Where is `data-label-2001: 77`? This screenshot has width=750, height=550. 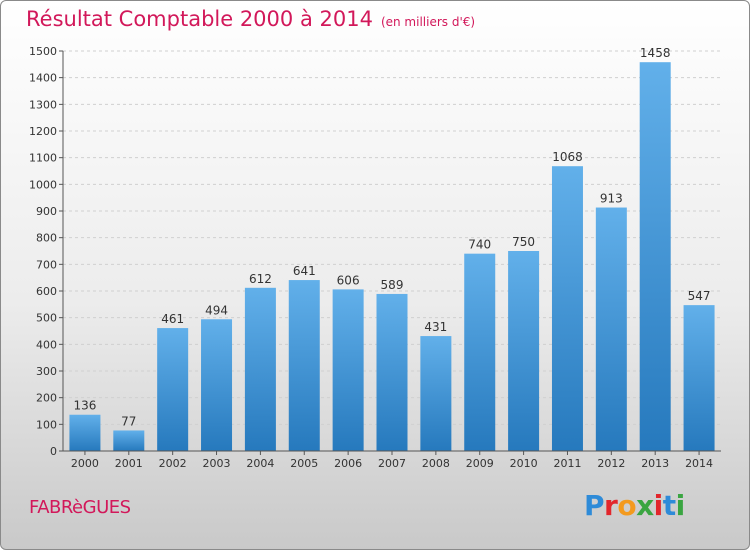 data-label-2001: 77 is located at coordinates (128, 421).